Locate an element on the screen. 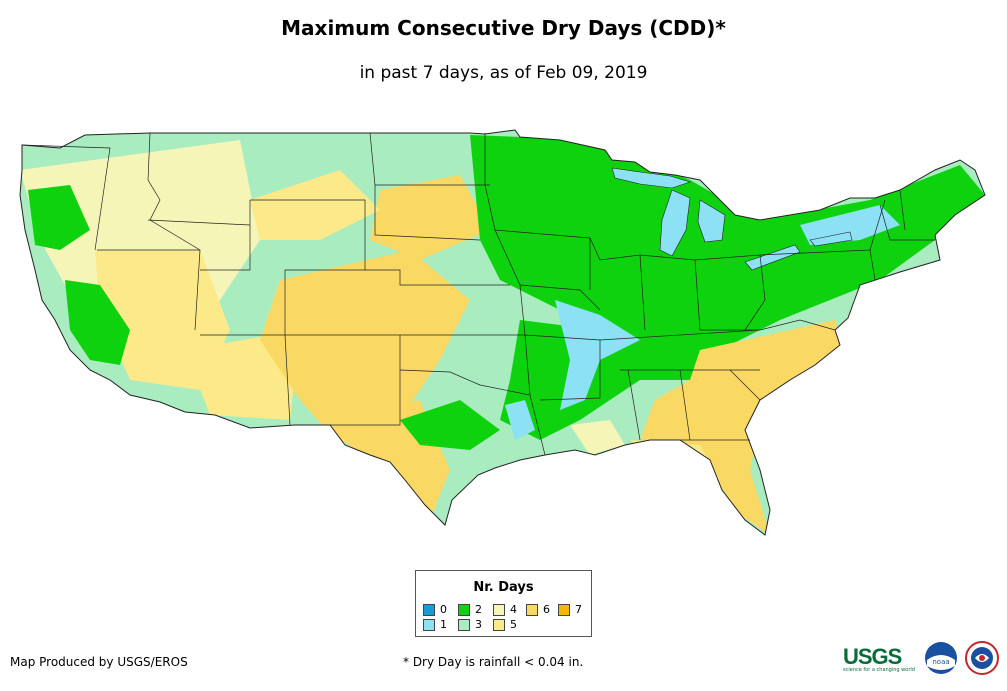  legend-item-5: 5 is located at coordinates (505, 624).